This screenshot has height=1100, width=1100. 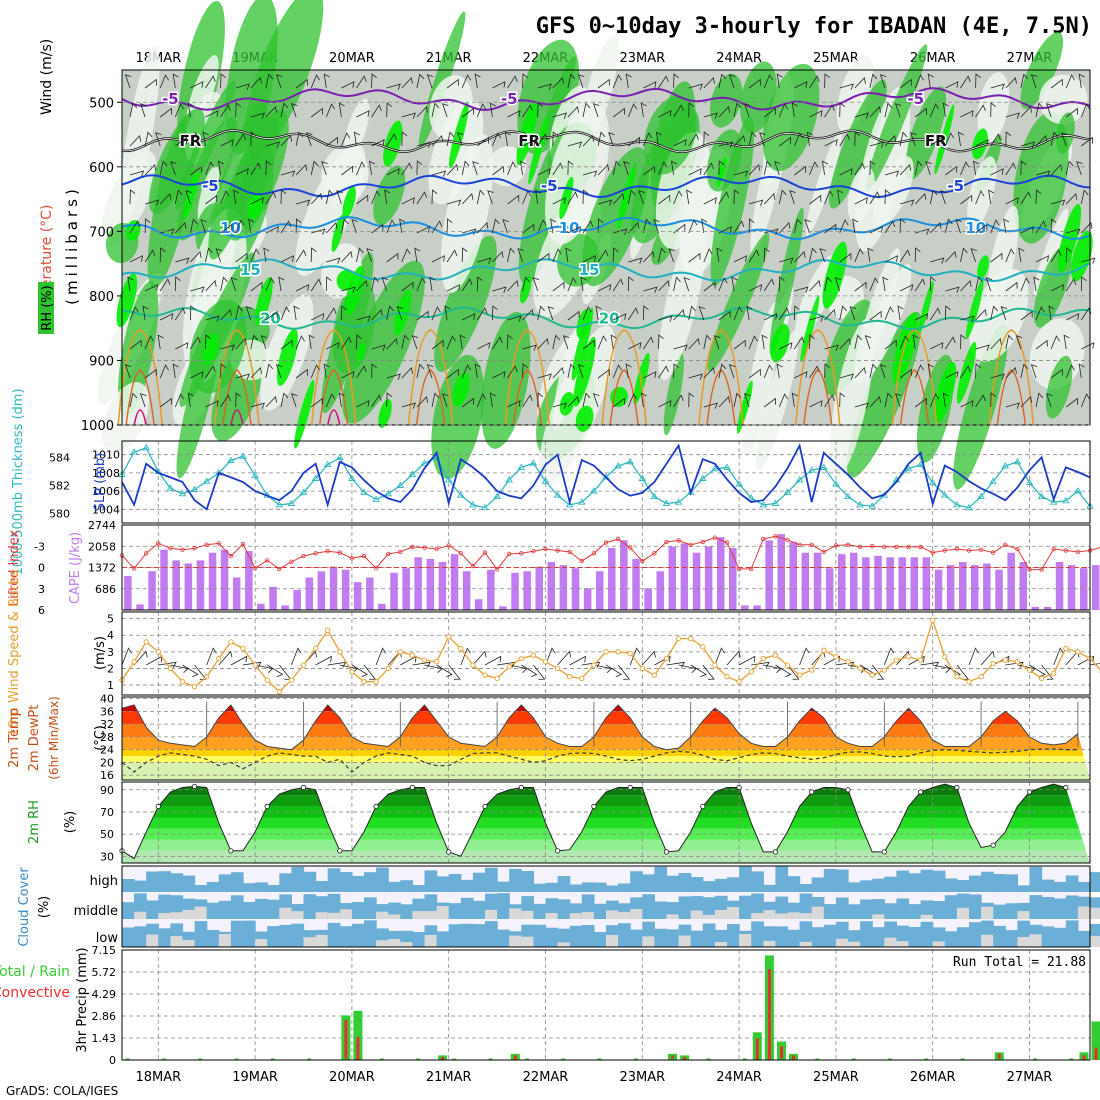 What do you see at coordinates (606, 823) in the screenshot?
I see `rh-band` at bounding box center [606, 823].